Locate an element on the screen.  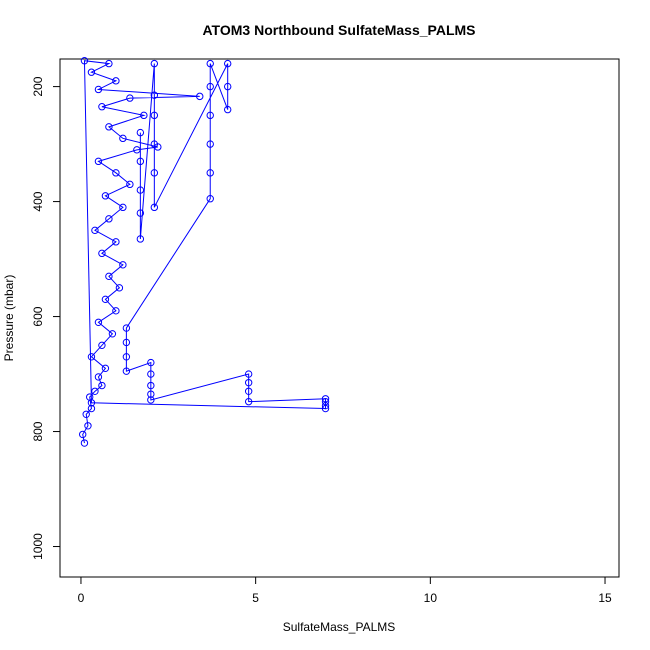
y-tick-label: 800 is located at coordinates (38, 431).